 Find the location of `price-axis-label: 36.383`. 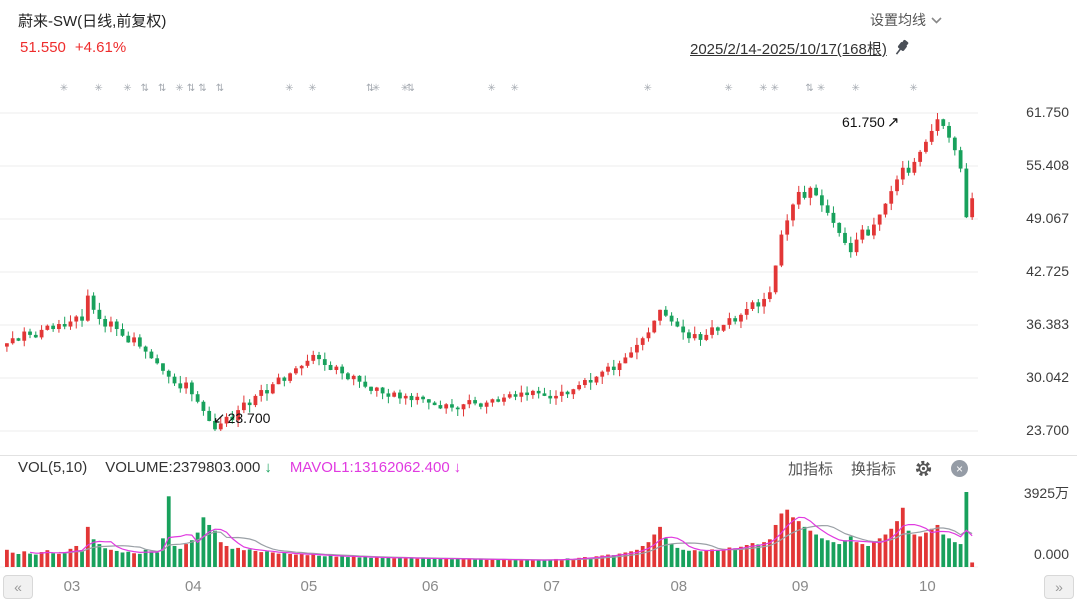

price-axis-label: 36.383 is located at coordinates (1047, 324).